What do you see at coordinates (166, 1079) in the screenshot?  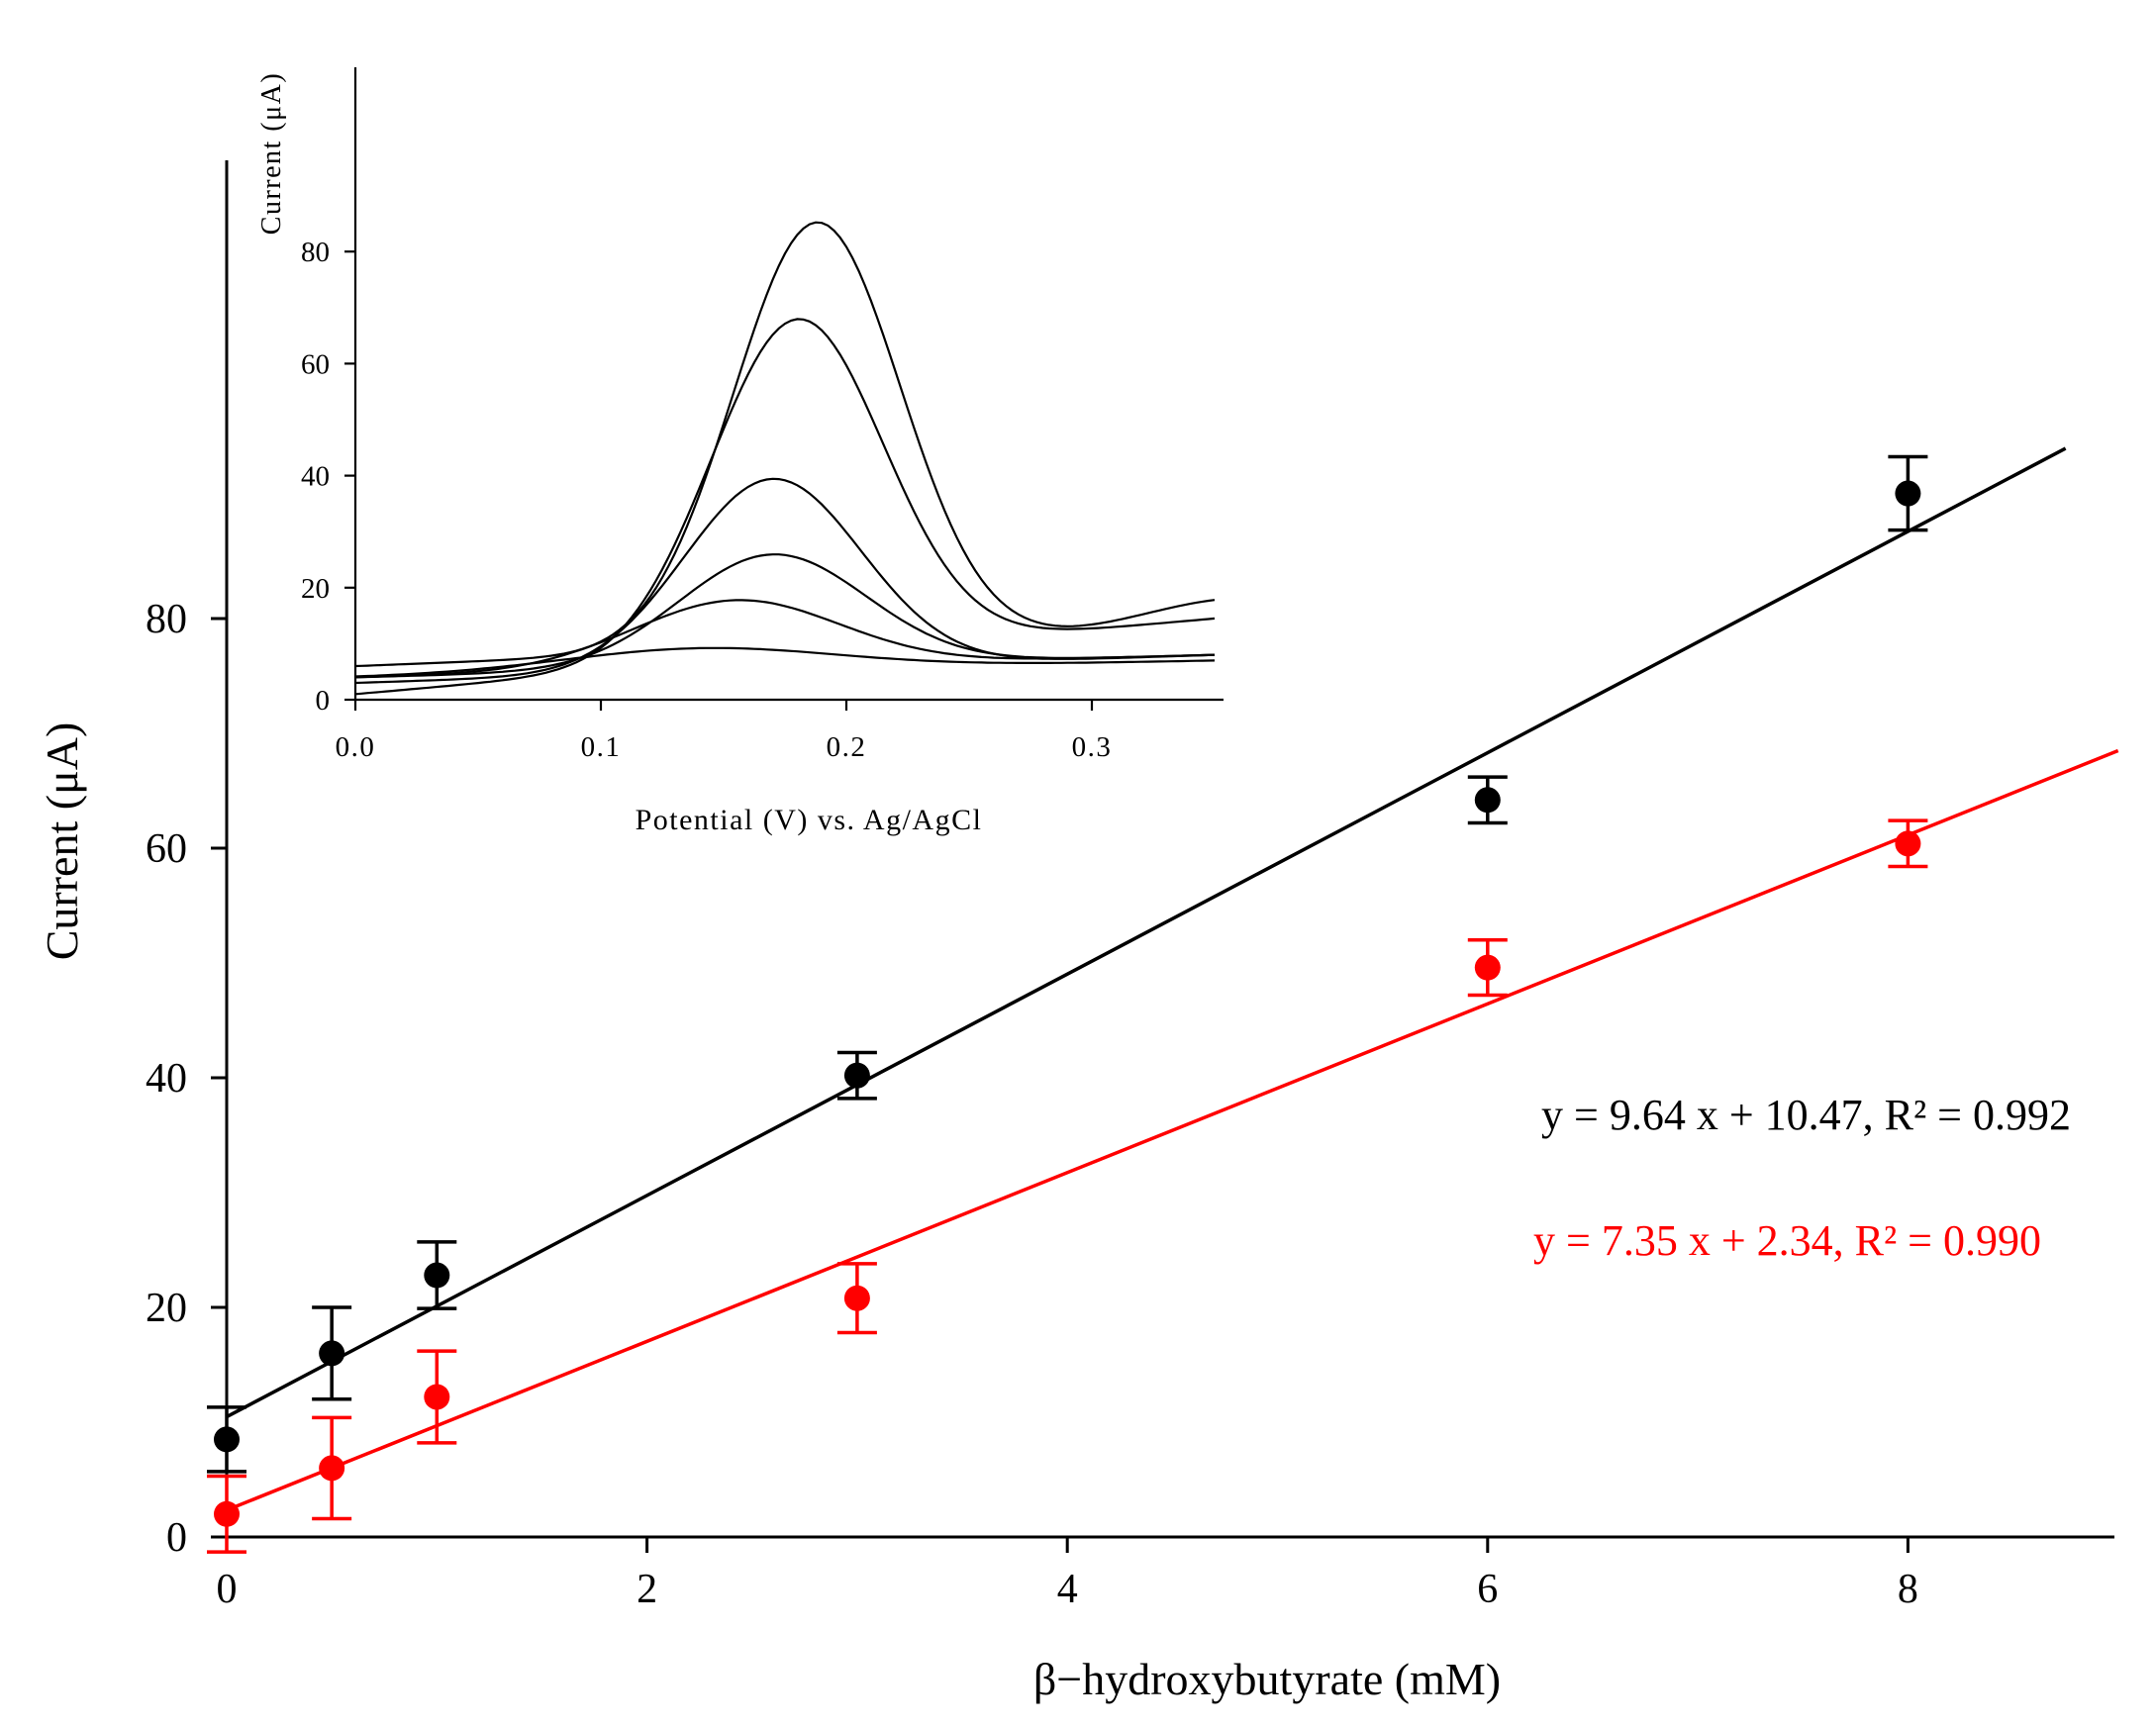 I see `main-y-tick-label: 40` at bounding box center [166, 1079].